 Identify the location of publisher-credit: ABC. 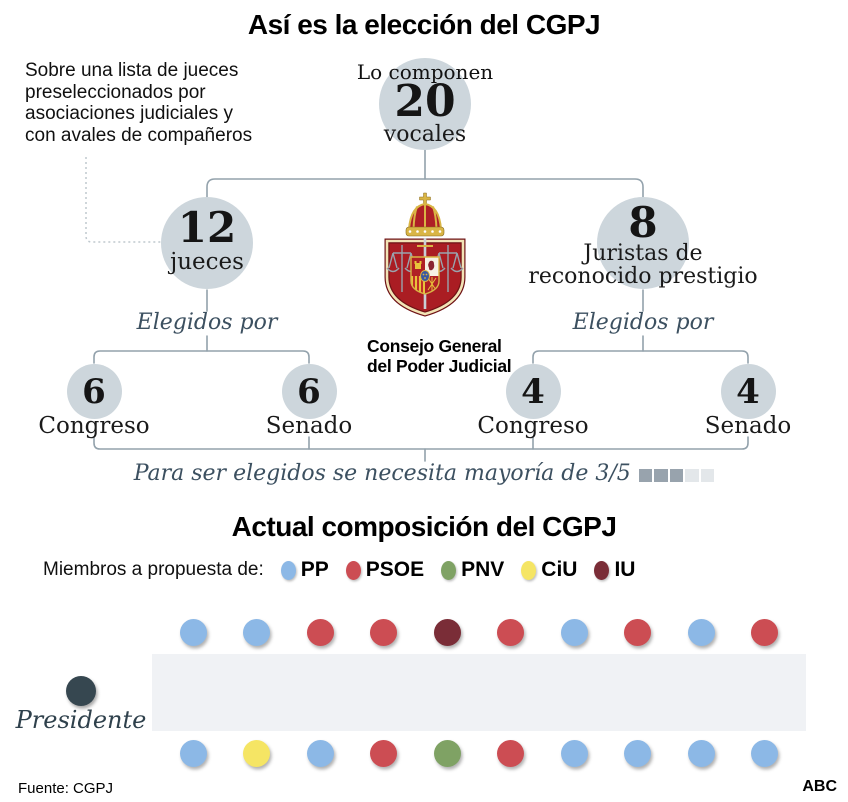
(819, 786).